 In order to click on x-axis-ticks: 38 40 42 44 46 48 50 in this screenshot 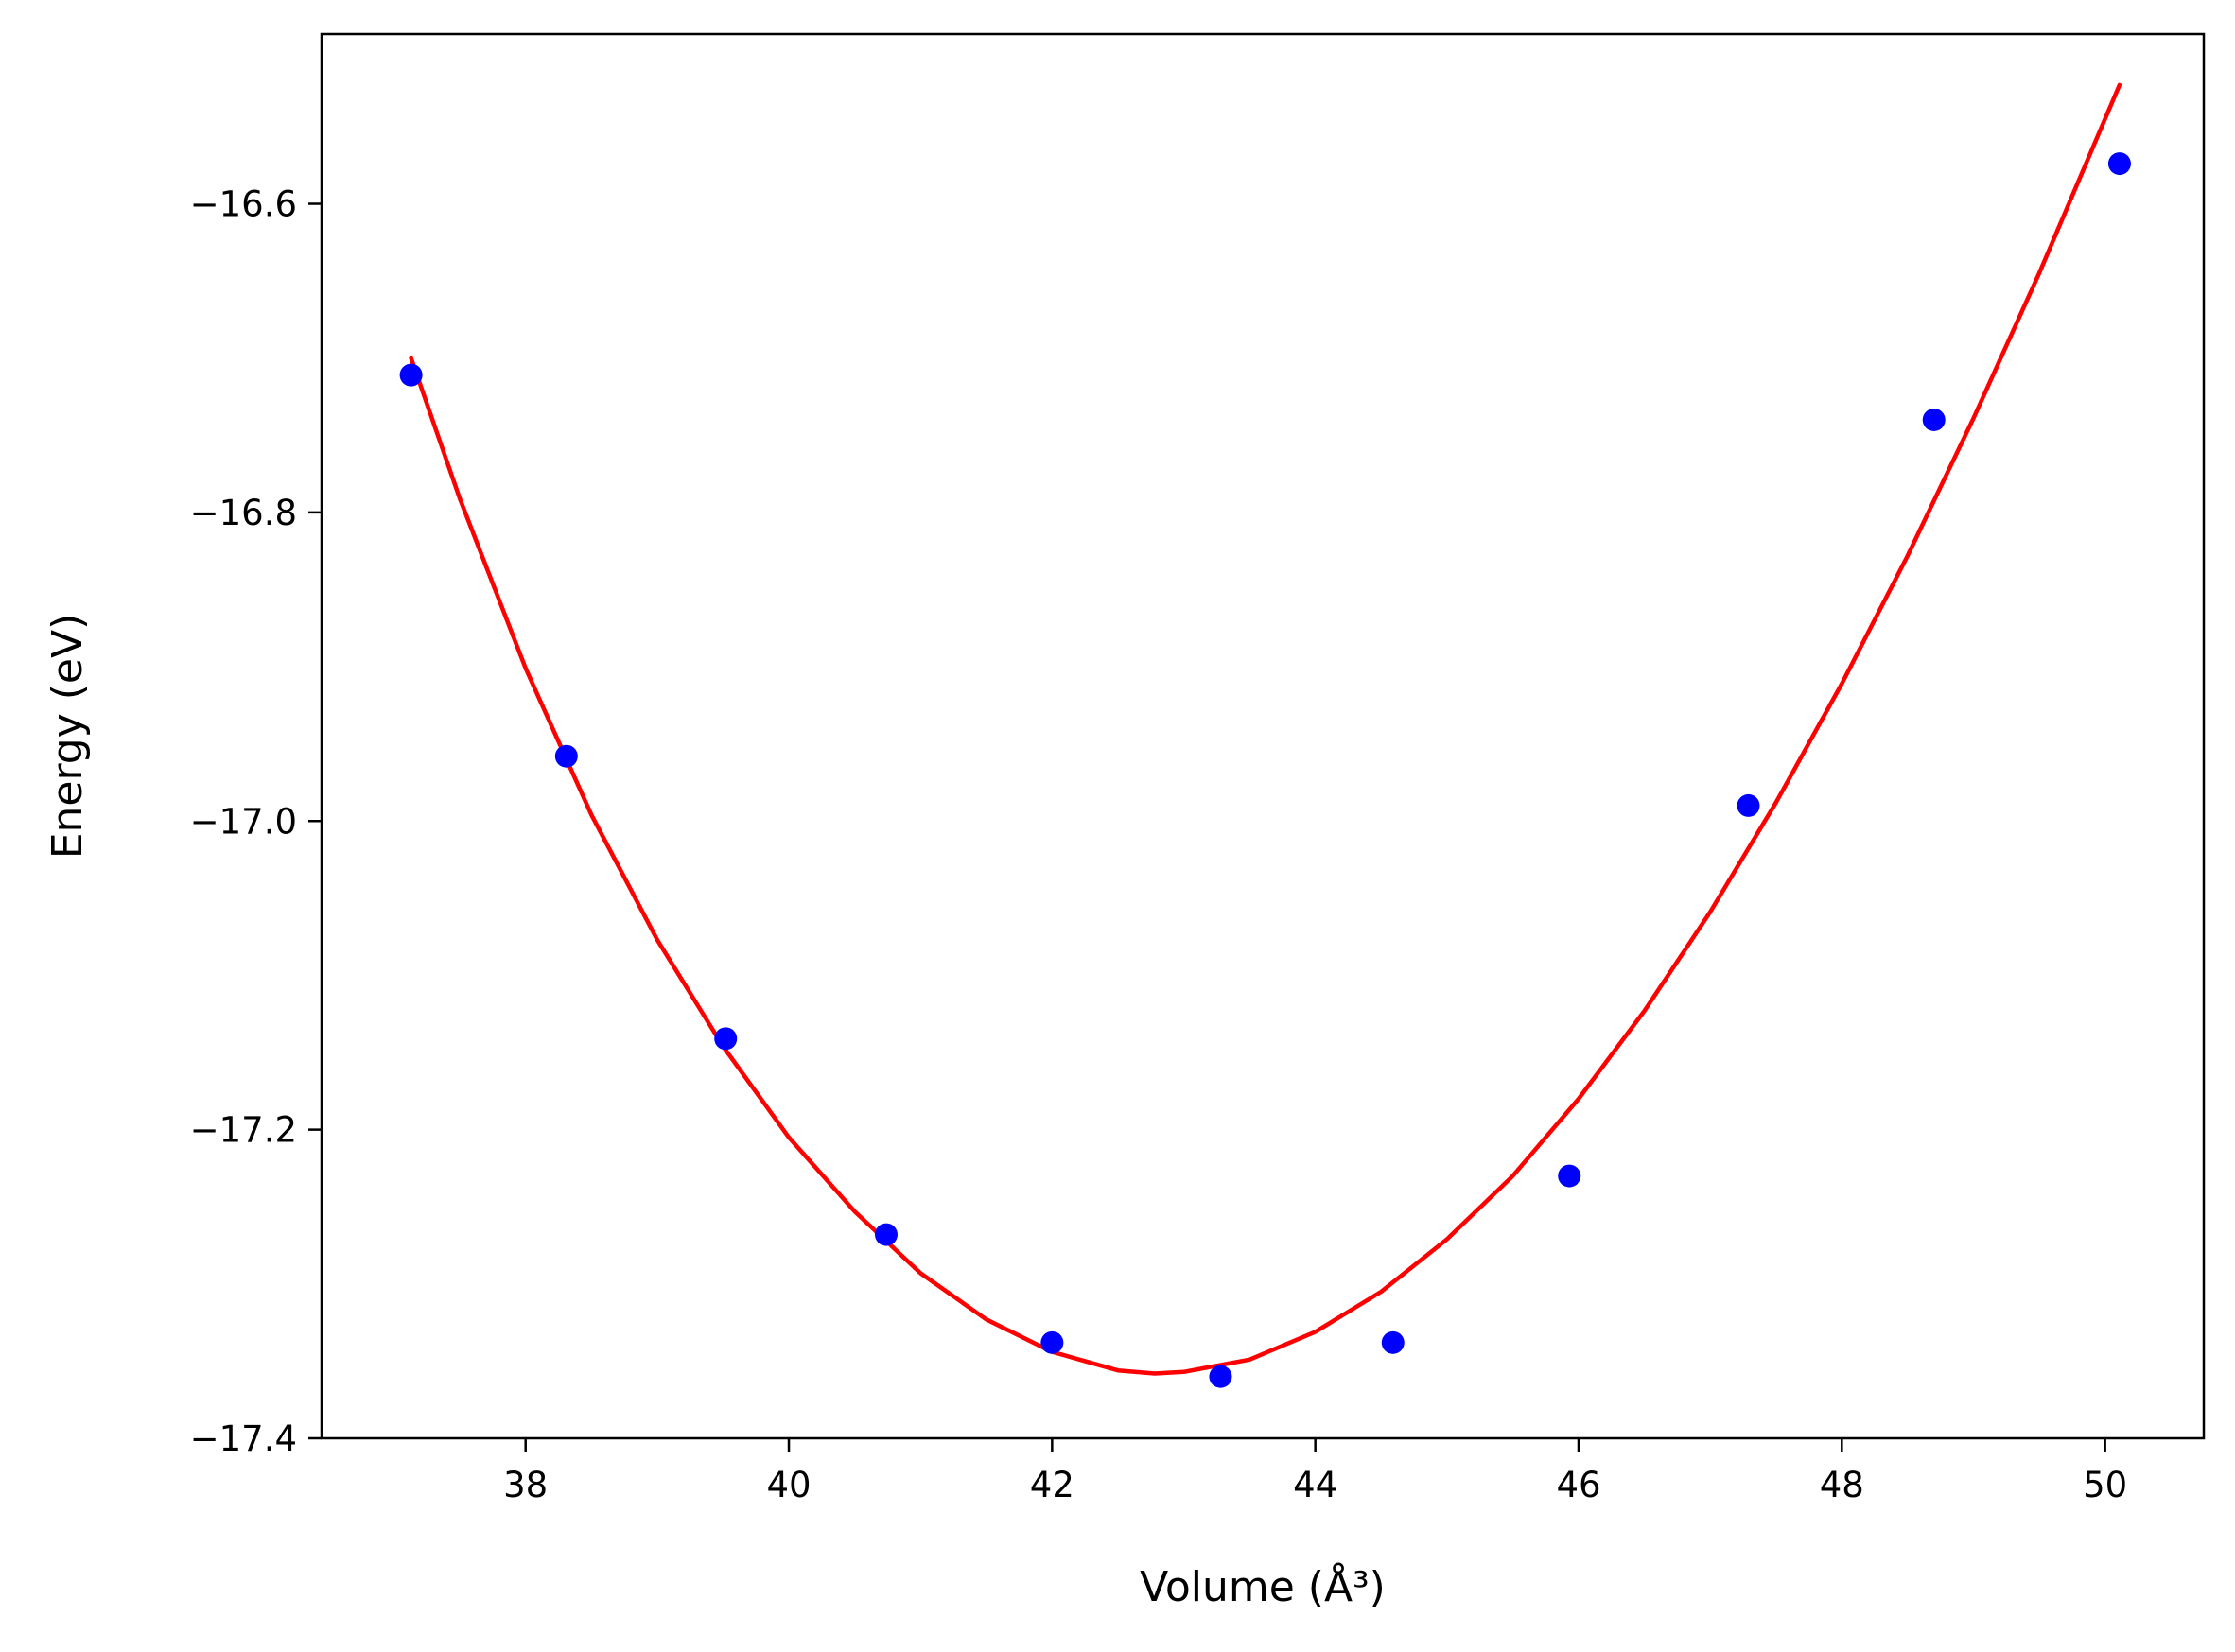, I will do `click(1315, 1472)`.